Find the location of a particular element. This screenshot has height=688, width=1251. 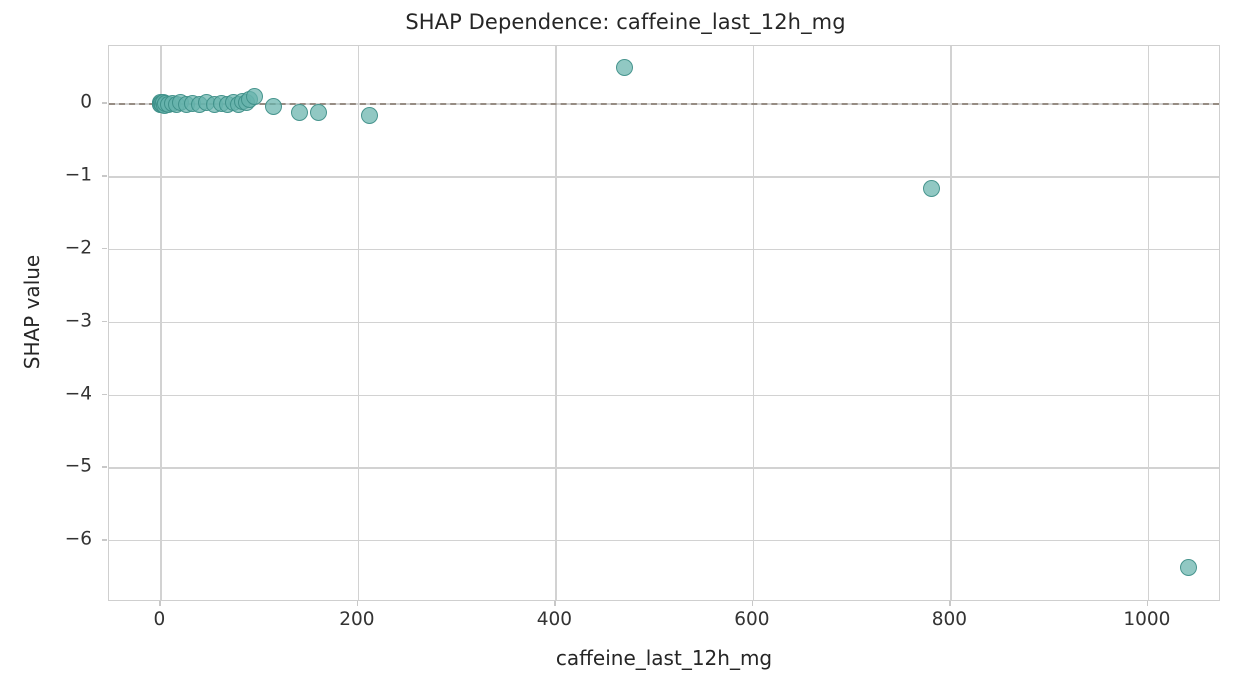

y-tick-label-0: 0 is located at coordinates (86, 102).